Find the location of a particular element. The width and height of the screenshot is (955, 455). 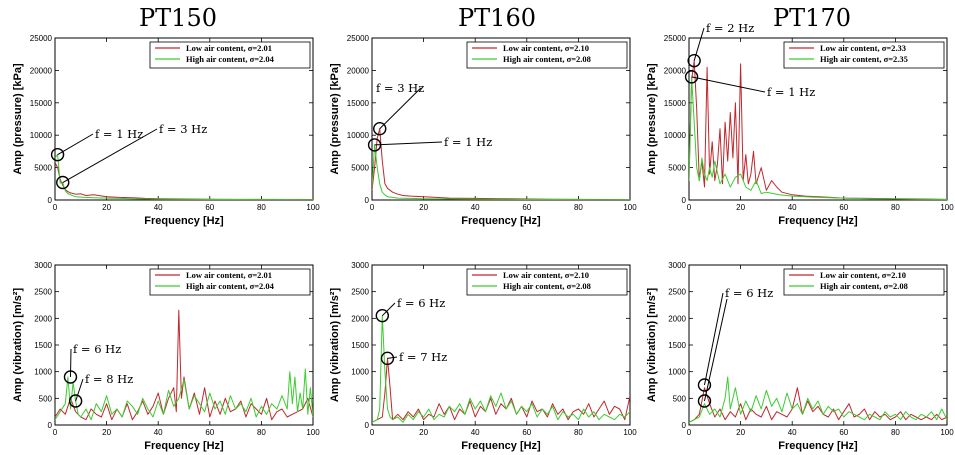

column-title-pt150: PT150 is located at coordinates (178, 18).